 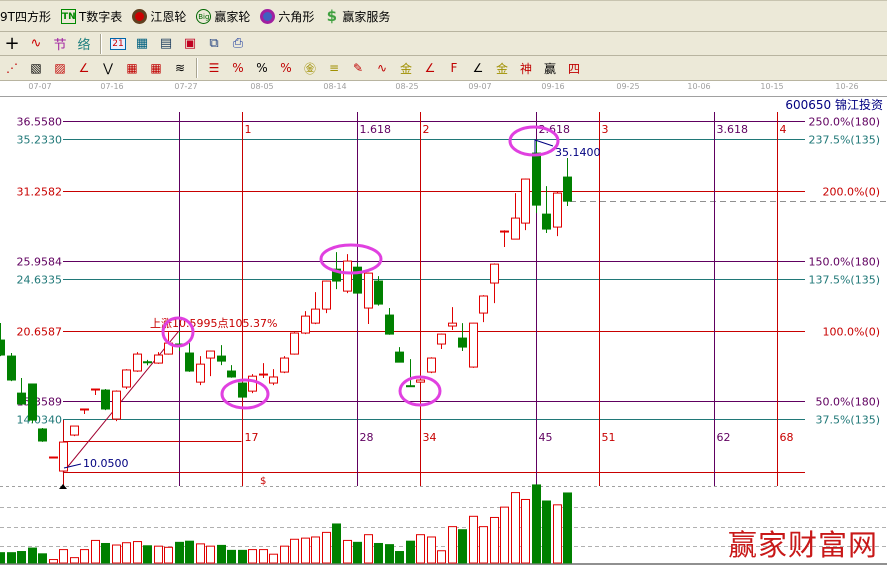 I want to click on fib-time-ratio: 3.618, so click(x=733, y=129).